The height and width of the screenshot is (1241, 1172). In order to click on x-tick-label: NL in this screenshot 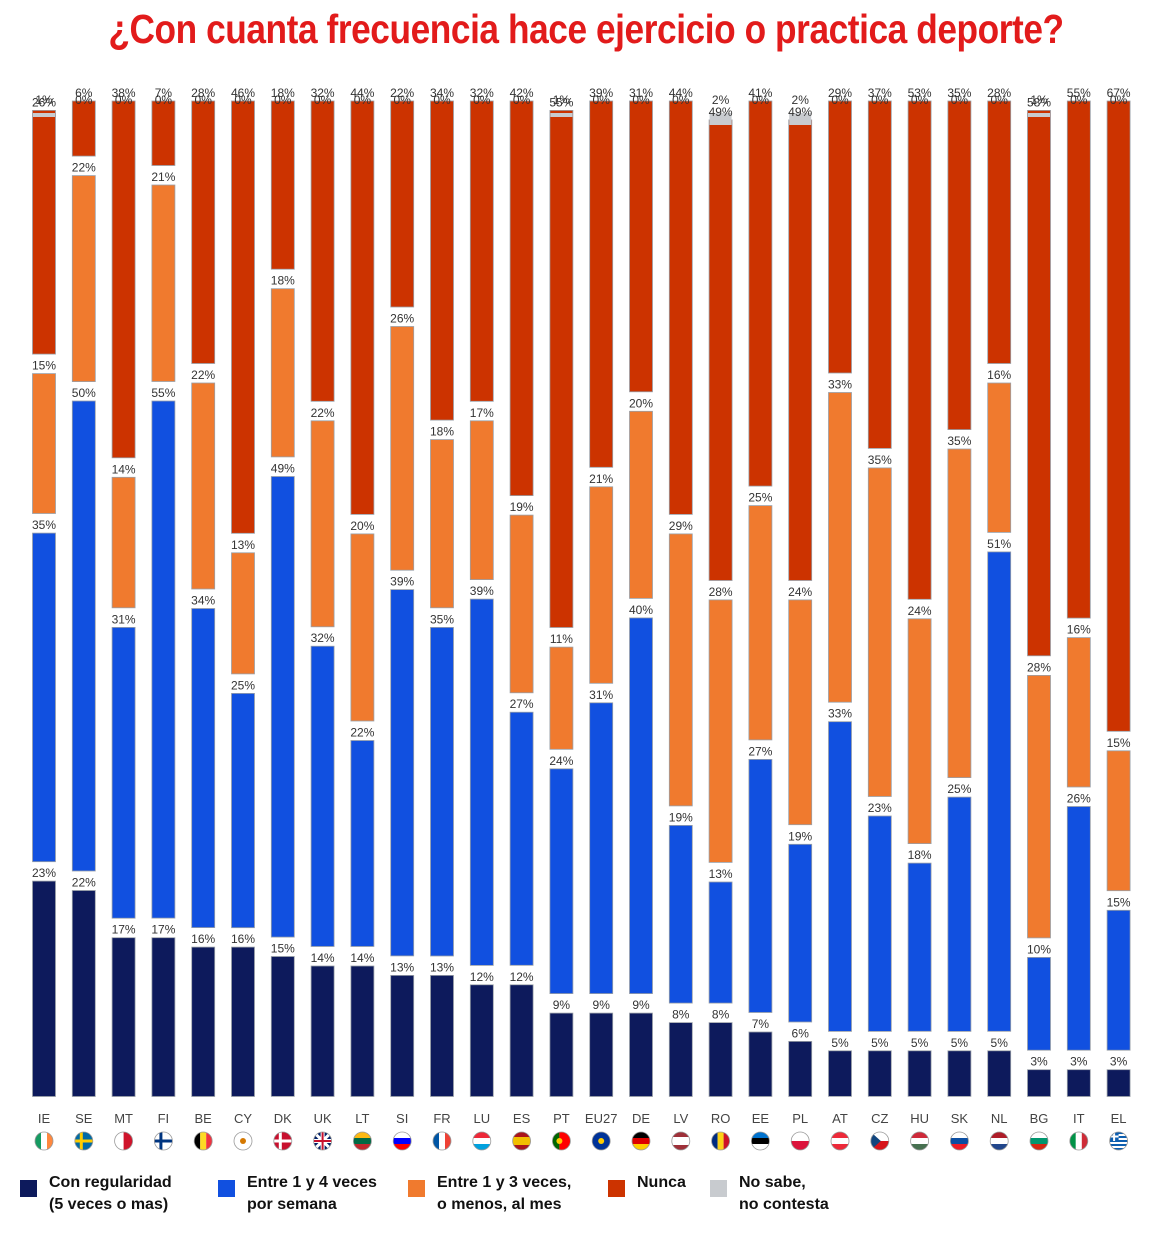, I will do `click(999, 1118)`.